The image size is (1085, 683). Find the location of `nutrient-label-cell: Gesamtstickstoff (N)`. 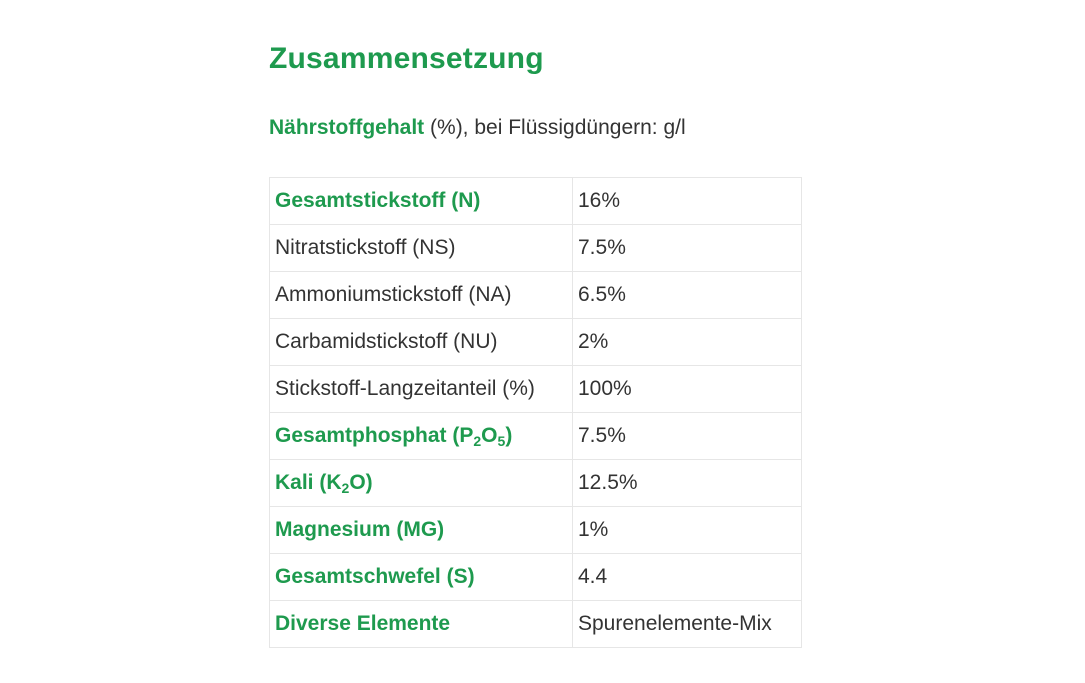

nutrient-label-cell: Gesamtstickstoff (N) is located at coordinates (421, 201).